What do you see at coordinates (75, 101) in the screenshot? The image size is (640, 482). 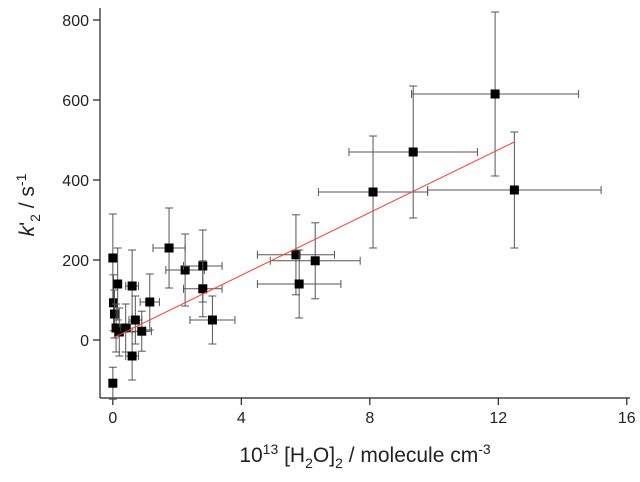 I see `y-tick-label: 600` at bounding box center [75, 101].